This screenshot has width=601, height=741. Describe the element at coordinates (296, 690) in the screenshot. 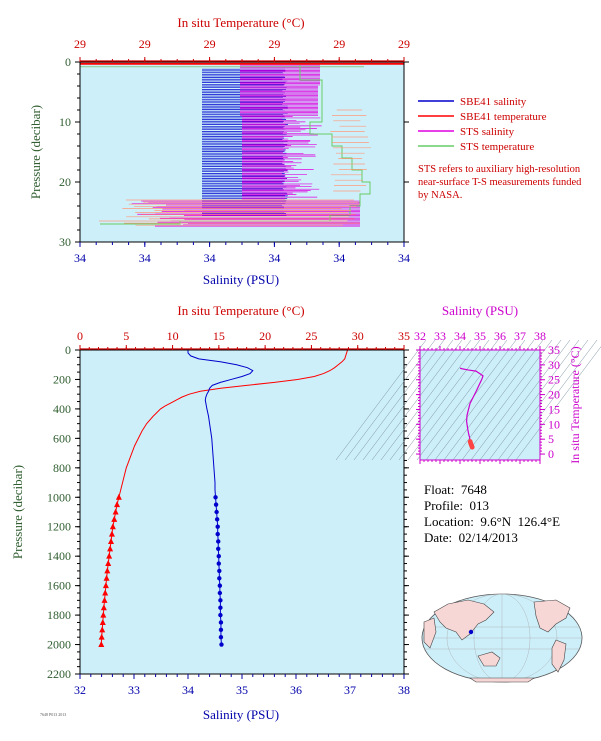

I see `bottom-sal-tick-label: 36` at that location.